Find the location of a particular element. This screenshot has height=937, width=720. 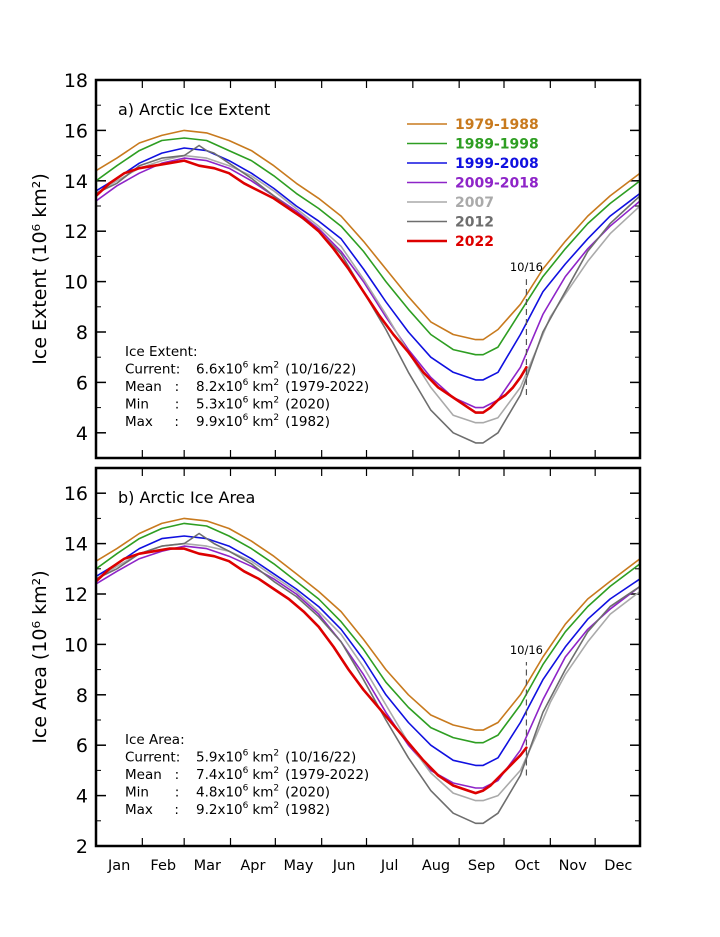

stat-value: 5.9x10 is located at coordinates (219, 758).